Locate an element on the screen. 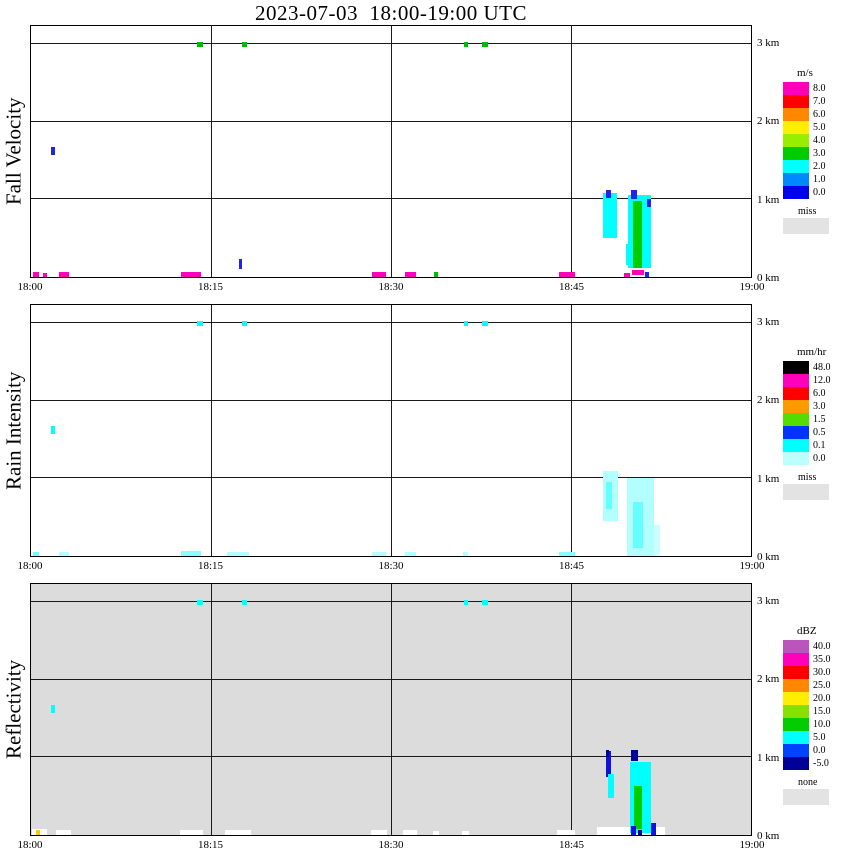 This screenshot has width=850, height=868. x-tick-label: 18:30 is located at coordinates (391, 845).